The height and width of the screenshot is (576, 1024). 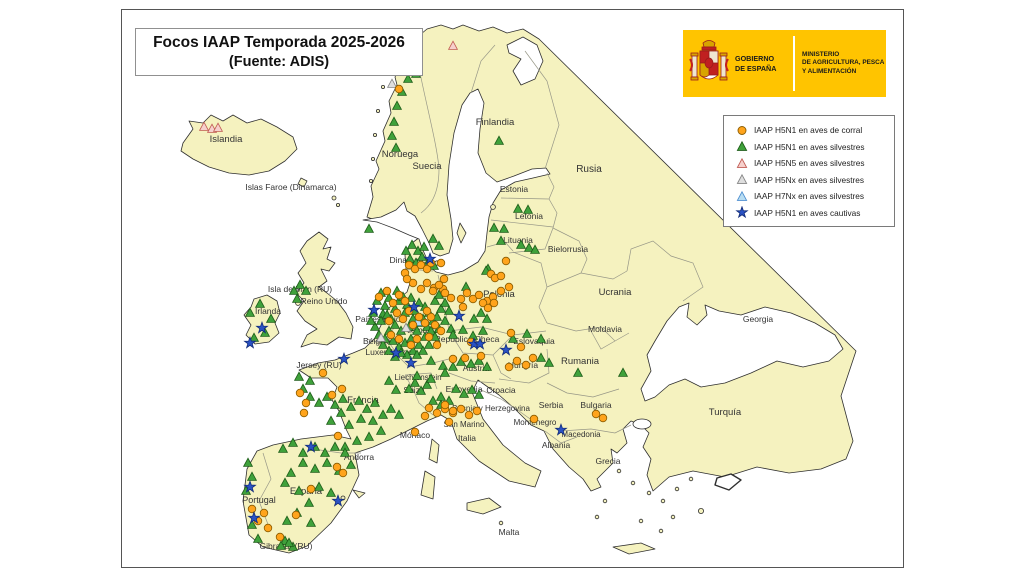 I want to click on country-label: Bosnia y Herzegovina, so click(x=491, y=408).